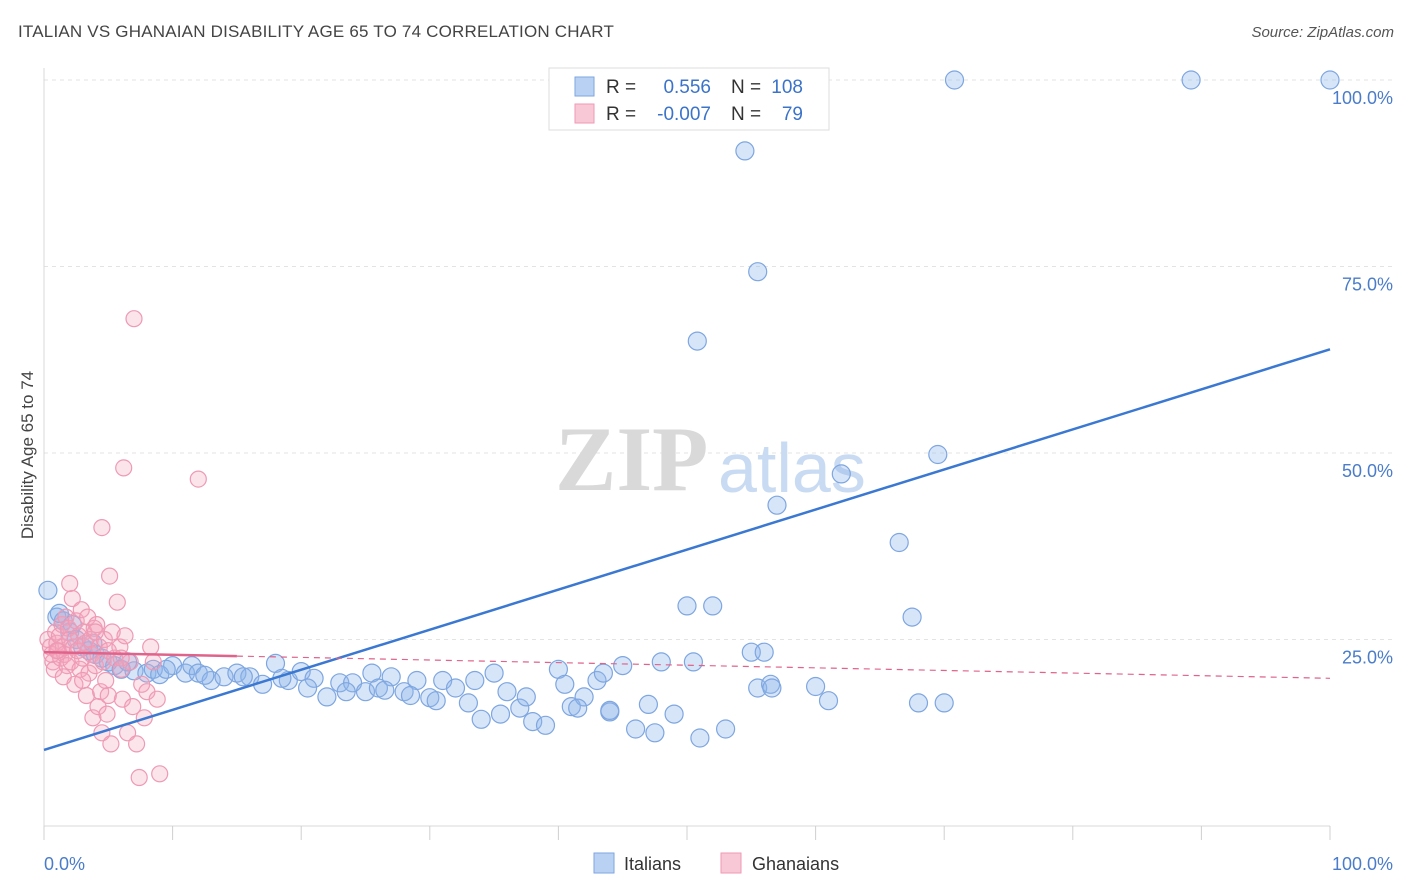 Image resolution: width=1406 pixels, height=892 pixels. What do you see at coordinates (64, 864) in the screenshot?
I see `x-tick-label-0: 0.0%` at bounding box center [64, 864].